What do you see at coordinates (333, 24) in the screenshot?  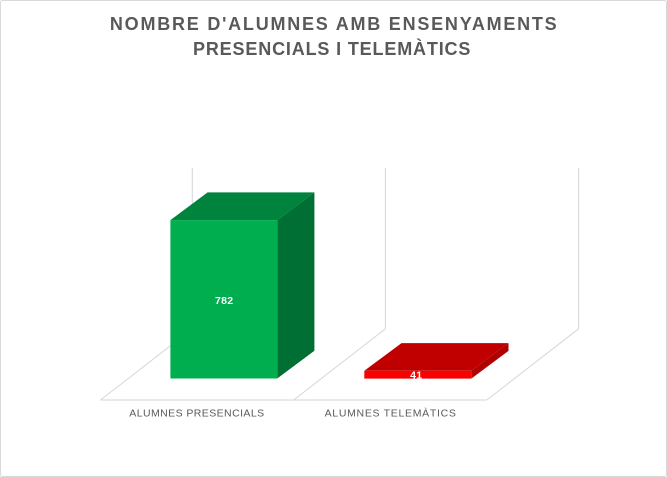 I see `svg-text:NOMBRE D'ALUMNES AMB ENSENYAME: NOMBRE D'ALUMNES AMB ENSENYAMENTS` at bounding box center [333, 24].